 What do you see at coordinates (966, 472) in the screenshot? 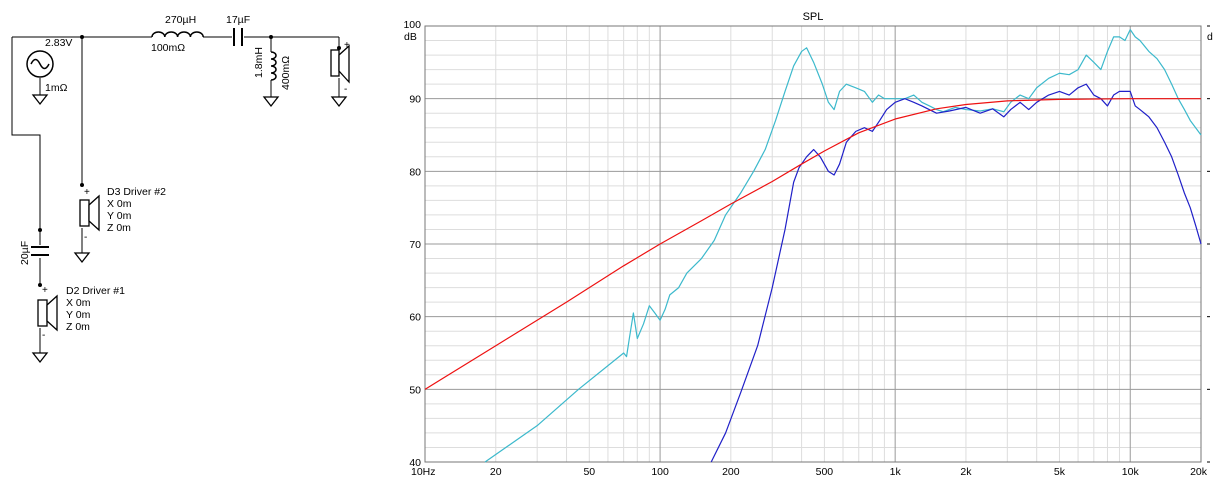
I see `x-tick-label: 2k` at bounding box center [966, 472].